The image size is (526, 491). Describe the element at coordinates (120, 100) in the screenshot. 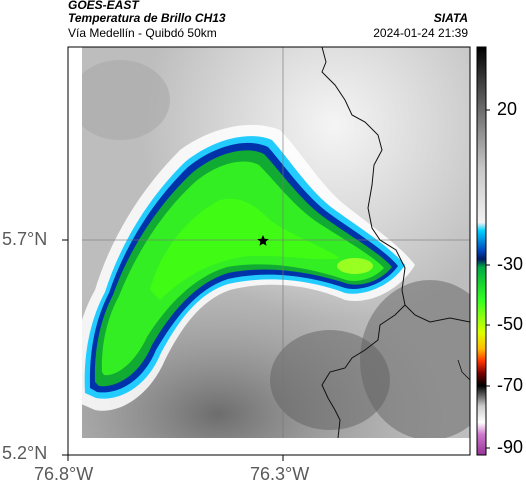

I see `gray-patch` at that location.